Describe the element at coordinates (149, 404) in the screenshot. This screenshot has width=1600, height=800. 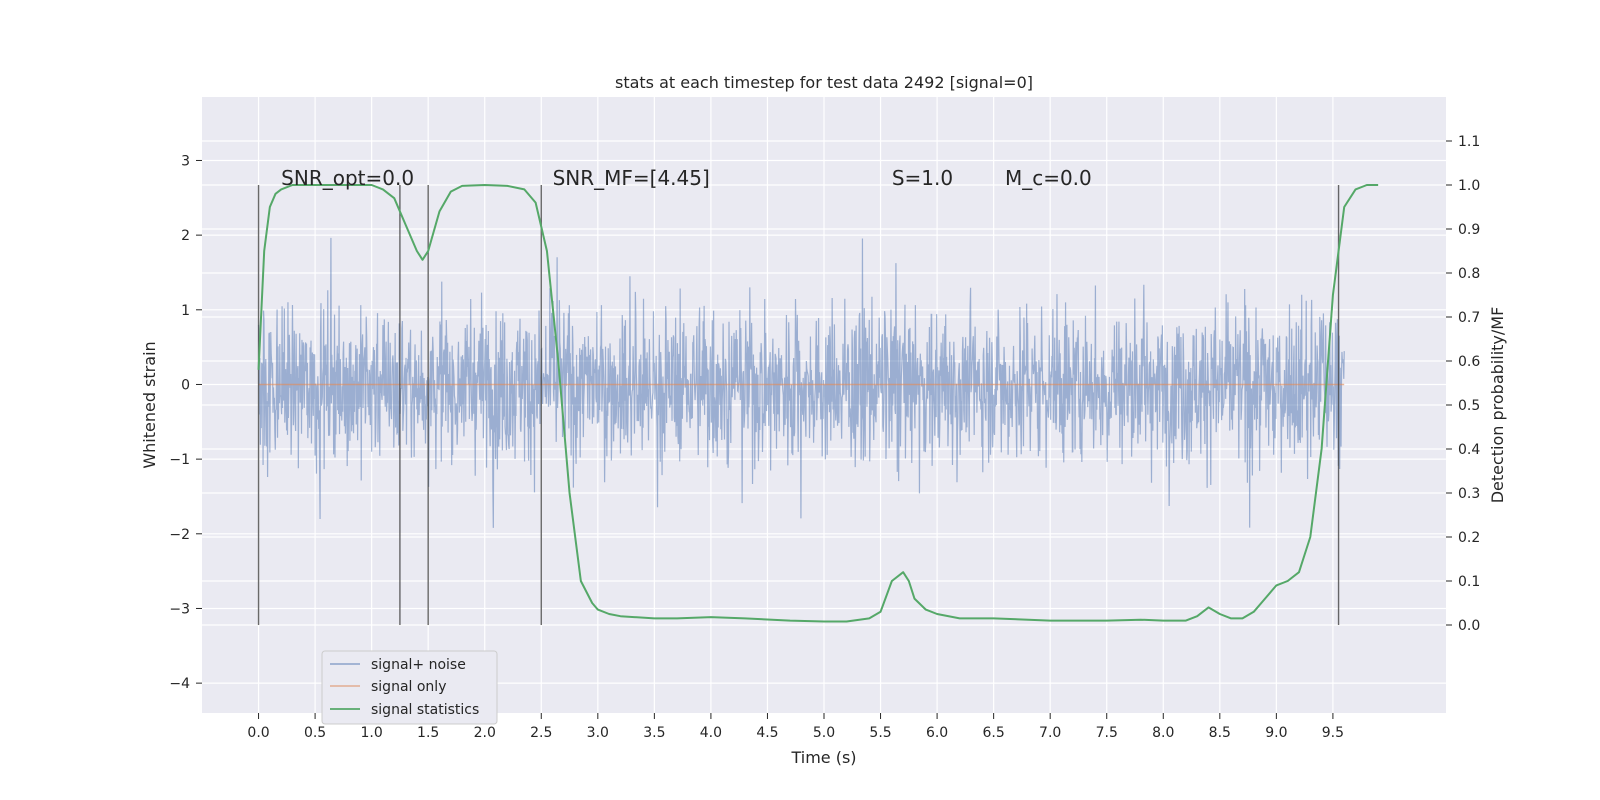
I see `y-axis-label-left: Whitened strain` at that location.